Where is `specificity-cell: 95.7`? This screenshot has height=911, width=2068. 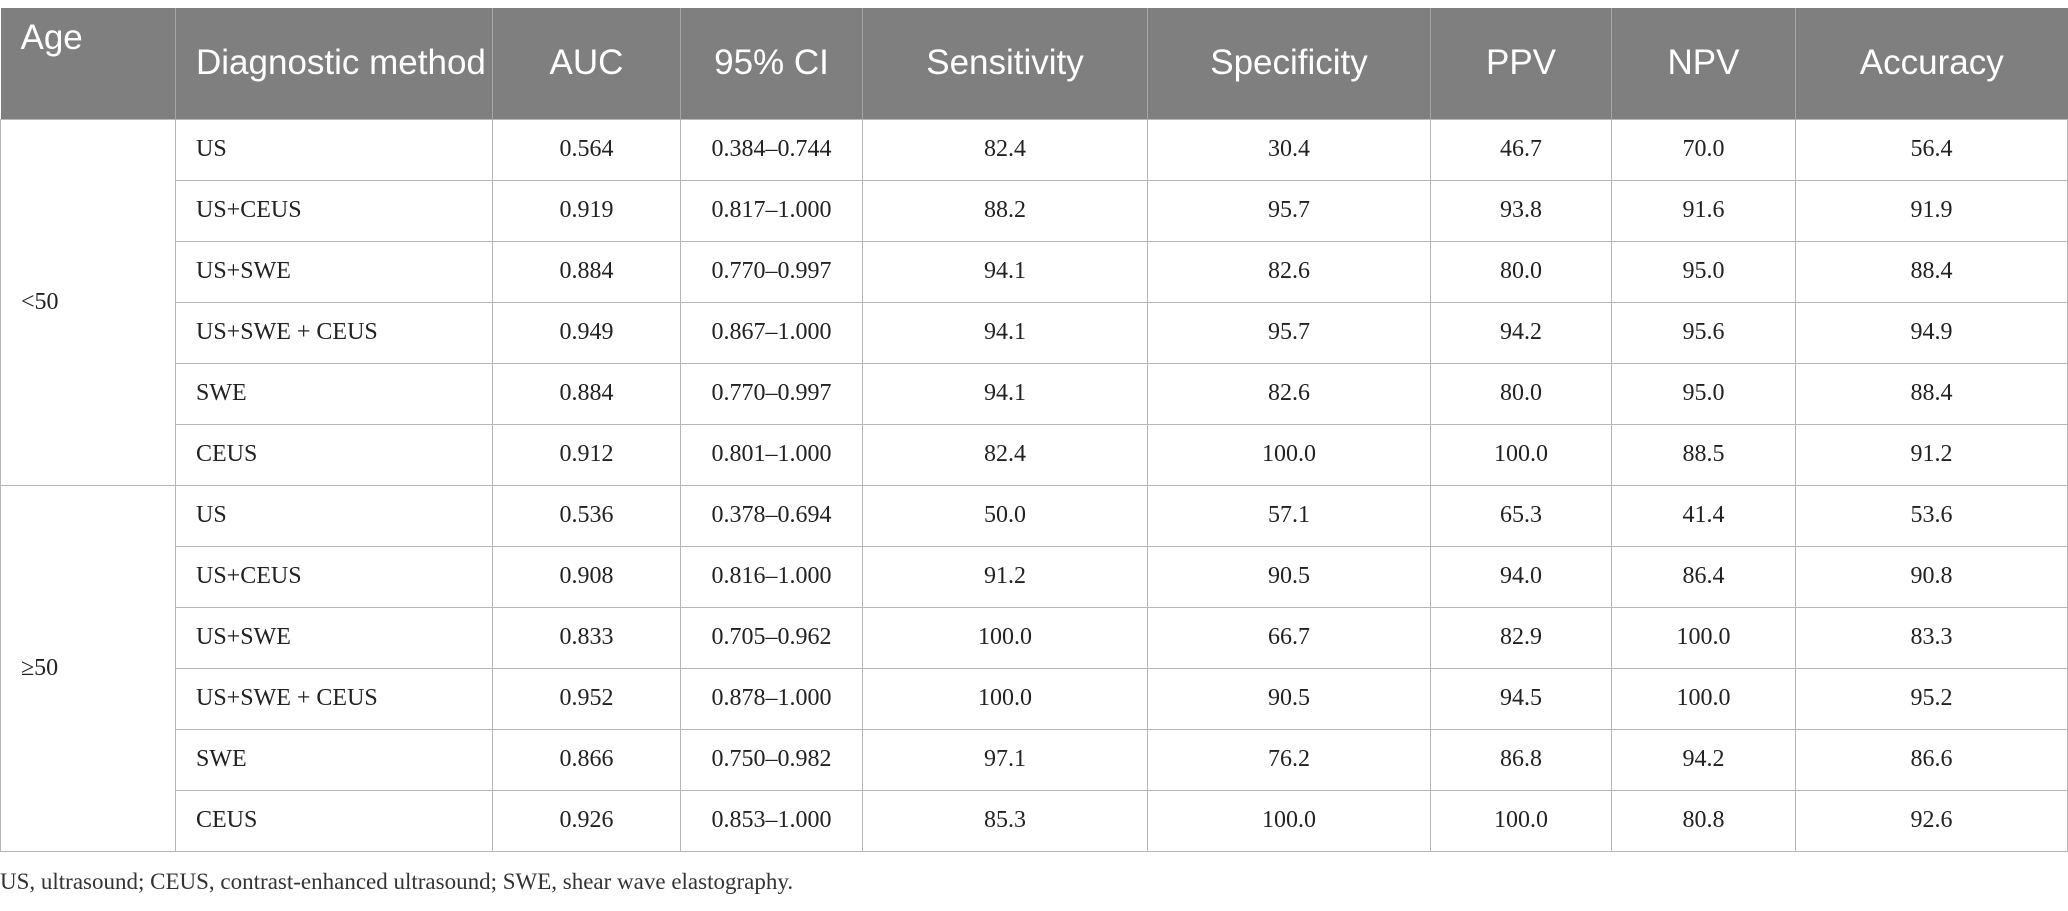
specificity-cell: 95.7 is located at coordinates (1289, 210).